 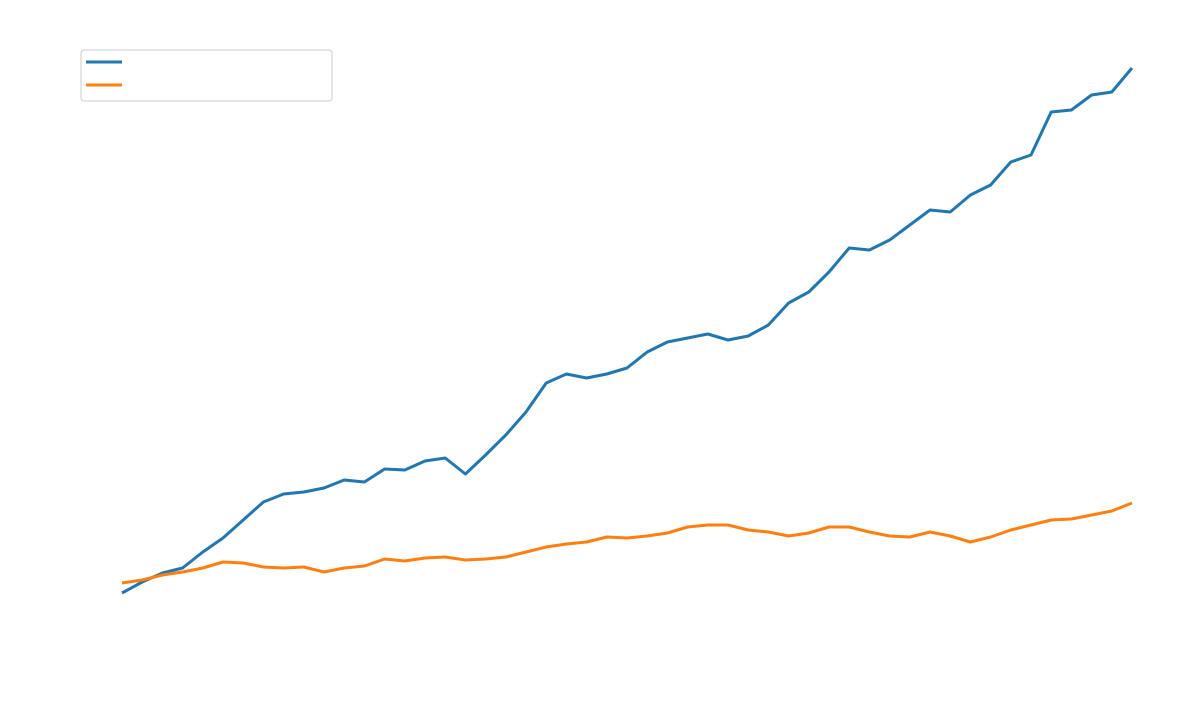 What do you see at coordinates (206, 75) in the screenshot?
I see `legend-box` at bounding box center [206, 75].